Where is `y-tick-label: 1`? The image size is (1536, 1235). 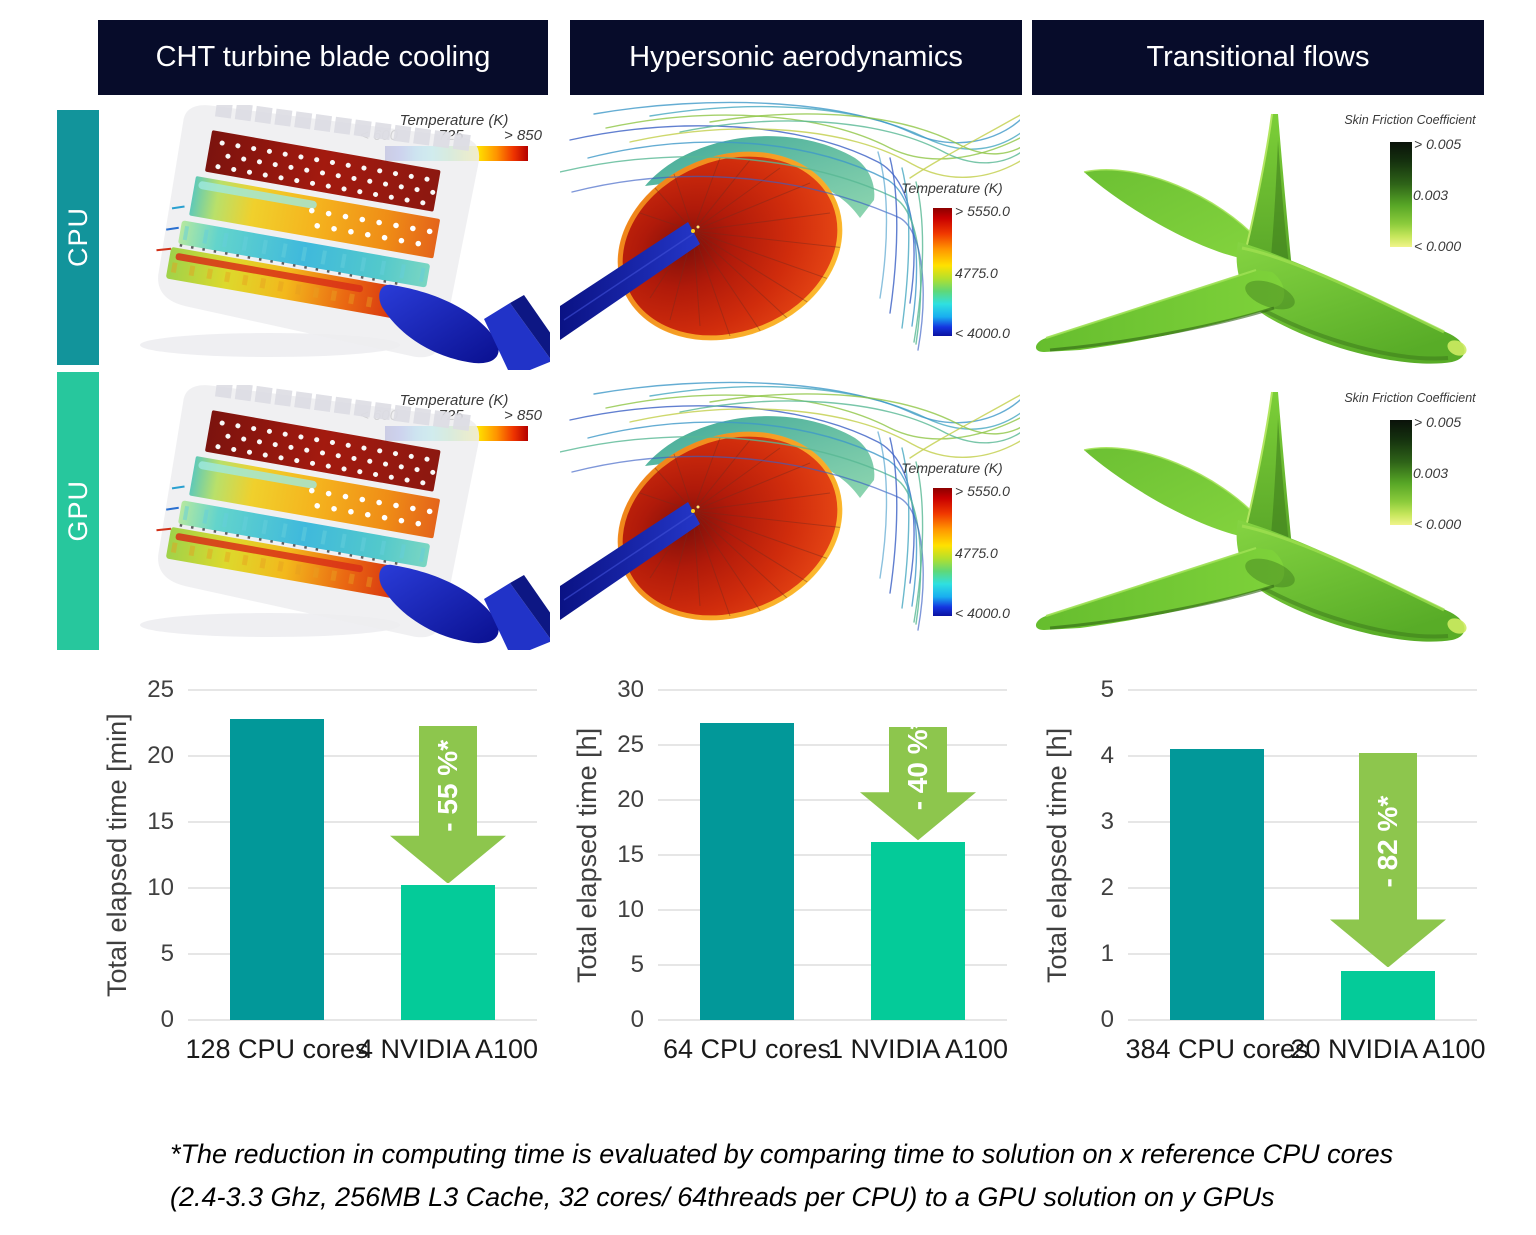
y-tick-label: 1 is located at coordinates (1107, 953).